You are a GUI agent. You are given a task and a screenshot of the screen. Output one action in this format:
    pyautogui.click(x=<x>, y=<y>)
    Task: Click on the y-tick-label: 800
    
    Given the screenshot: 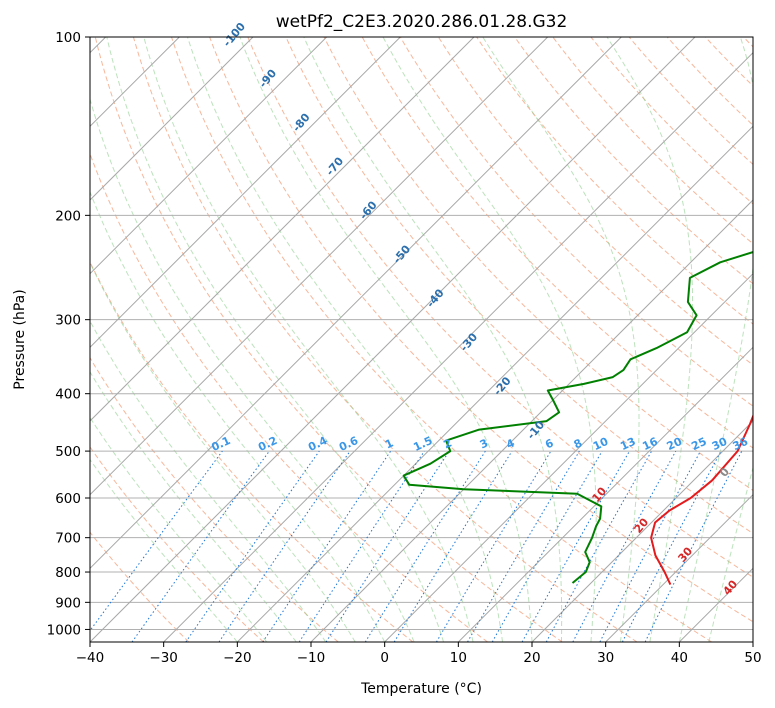 What is the action you would take?
    pyautogui.click(x=68, y=573)
    